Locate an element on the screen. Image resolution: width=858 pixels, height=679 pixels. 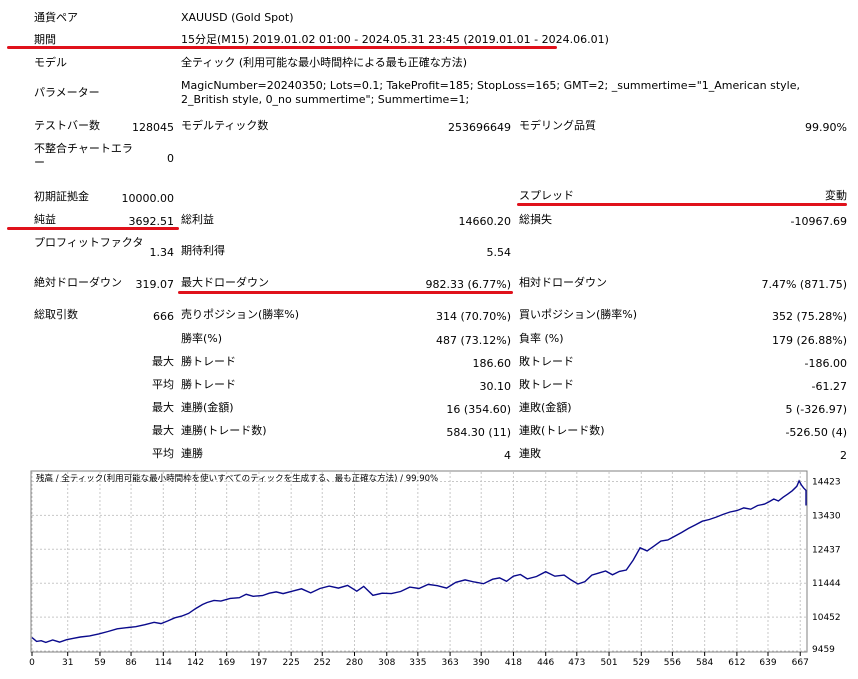
max-cons-loss-label: 連敗(金額) is located at coordinates (545, 407).